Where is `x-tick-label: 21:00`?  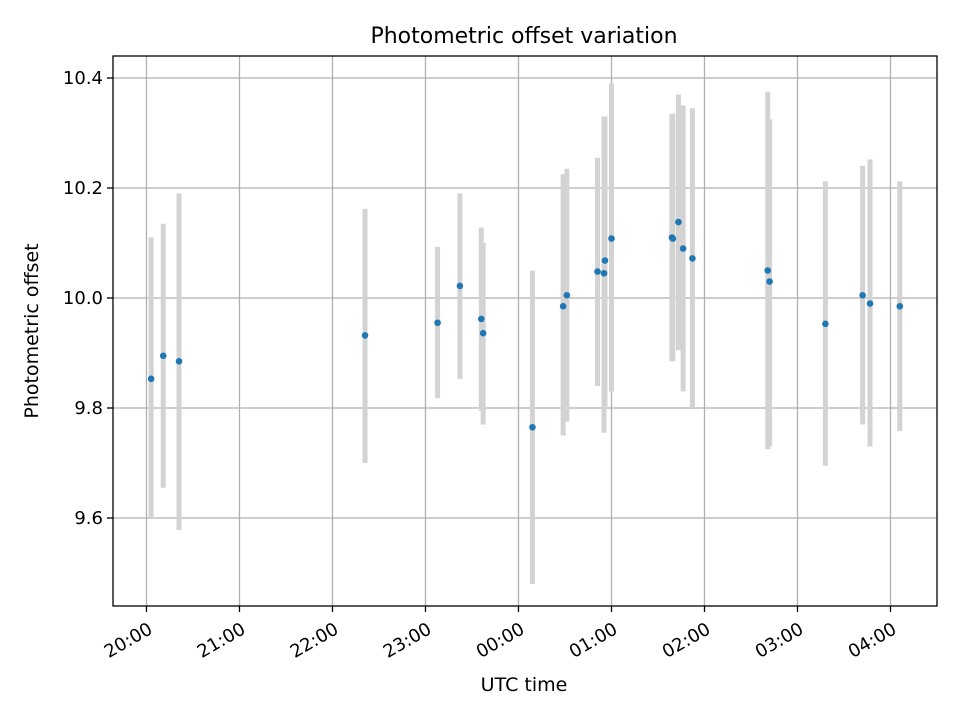
x-tick-label: 21:00 is located at coordinates (221, 641).